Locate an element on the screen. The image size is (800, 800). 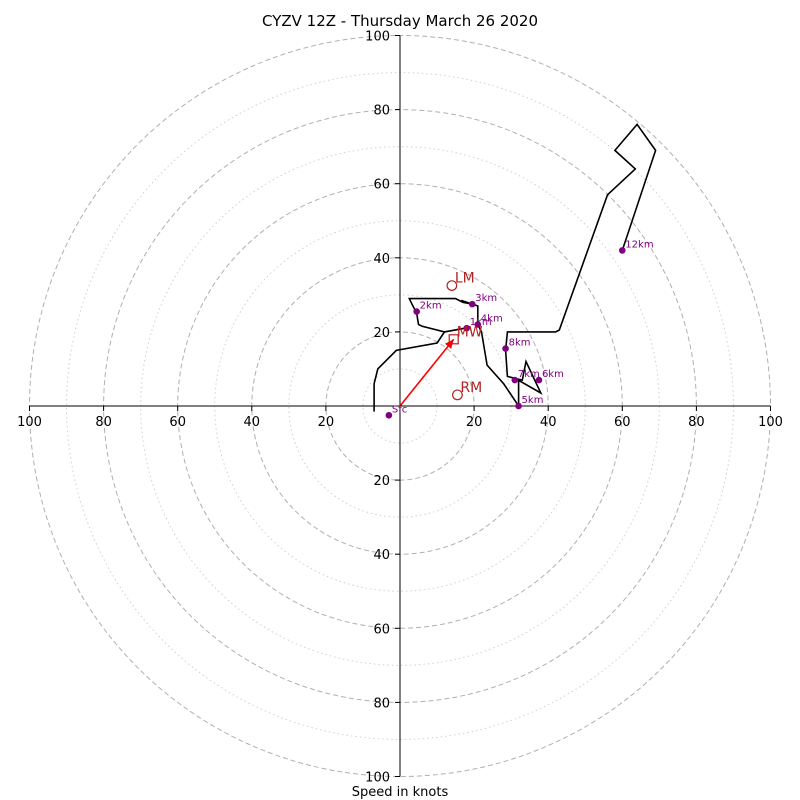
height-marker-label: 3km is located at coordinates (486, 298).